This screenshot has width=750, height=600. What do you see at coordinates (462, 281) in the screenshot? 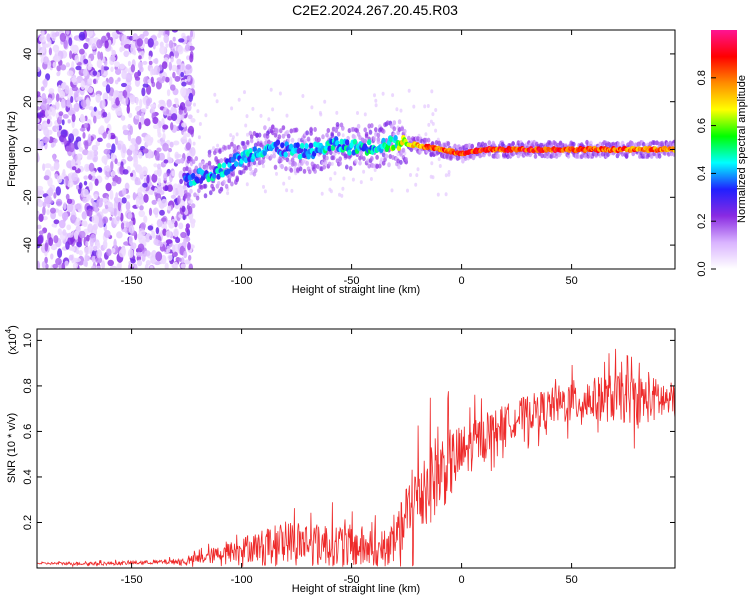
I see `spectrogram-x-tick-label: 0` at bounding box center [462, 281].